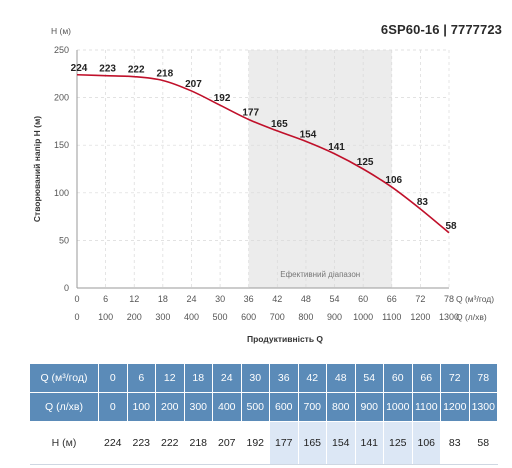 Image resolution: width=512 pixels, height=468 pixels. I want to click on table-row-label: Q (л/хв), so click(64, 407).